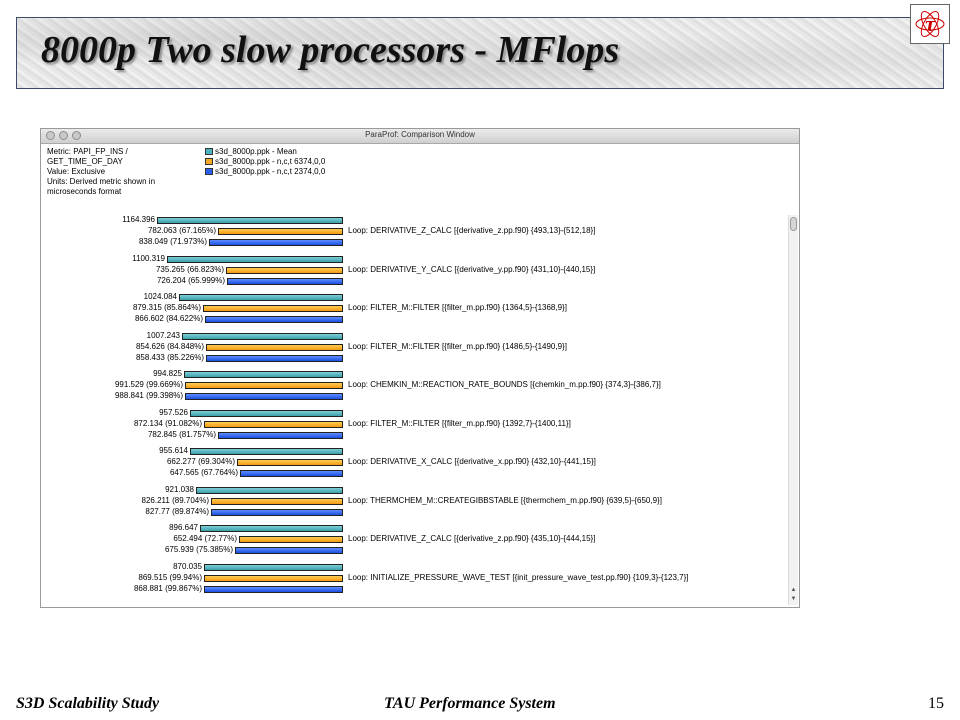  I want to click on bar-value-label: 957.526, so click(173, 412).